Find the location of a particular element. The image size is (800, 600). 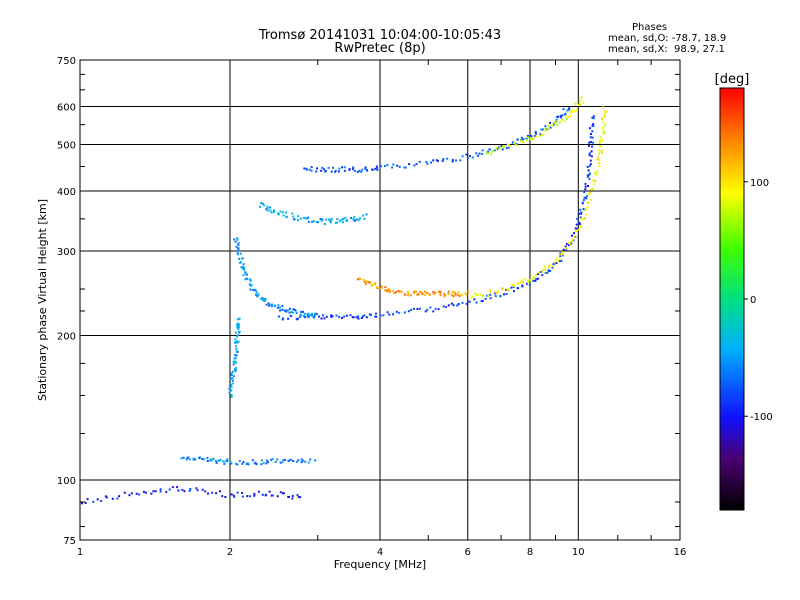

chart-title: Tromsø 20141031 10:04:00-10:05:43 is located at coordinates (380, 35).